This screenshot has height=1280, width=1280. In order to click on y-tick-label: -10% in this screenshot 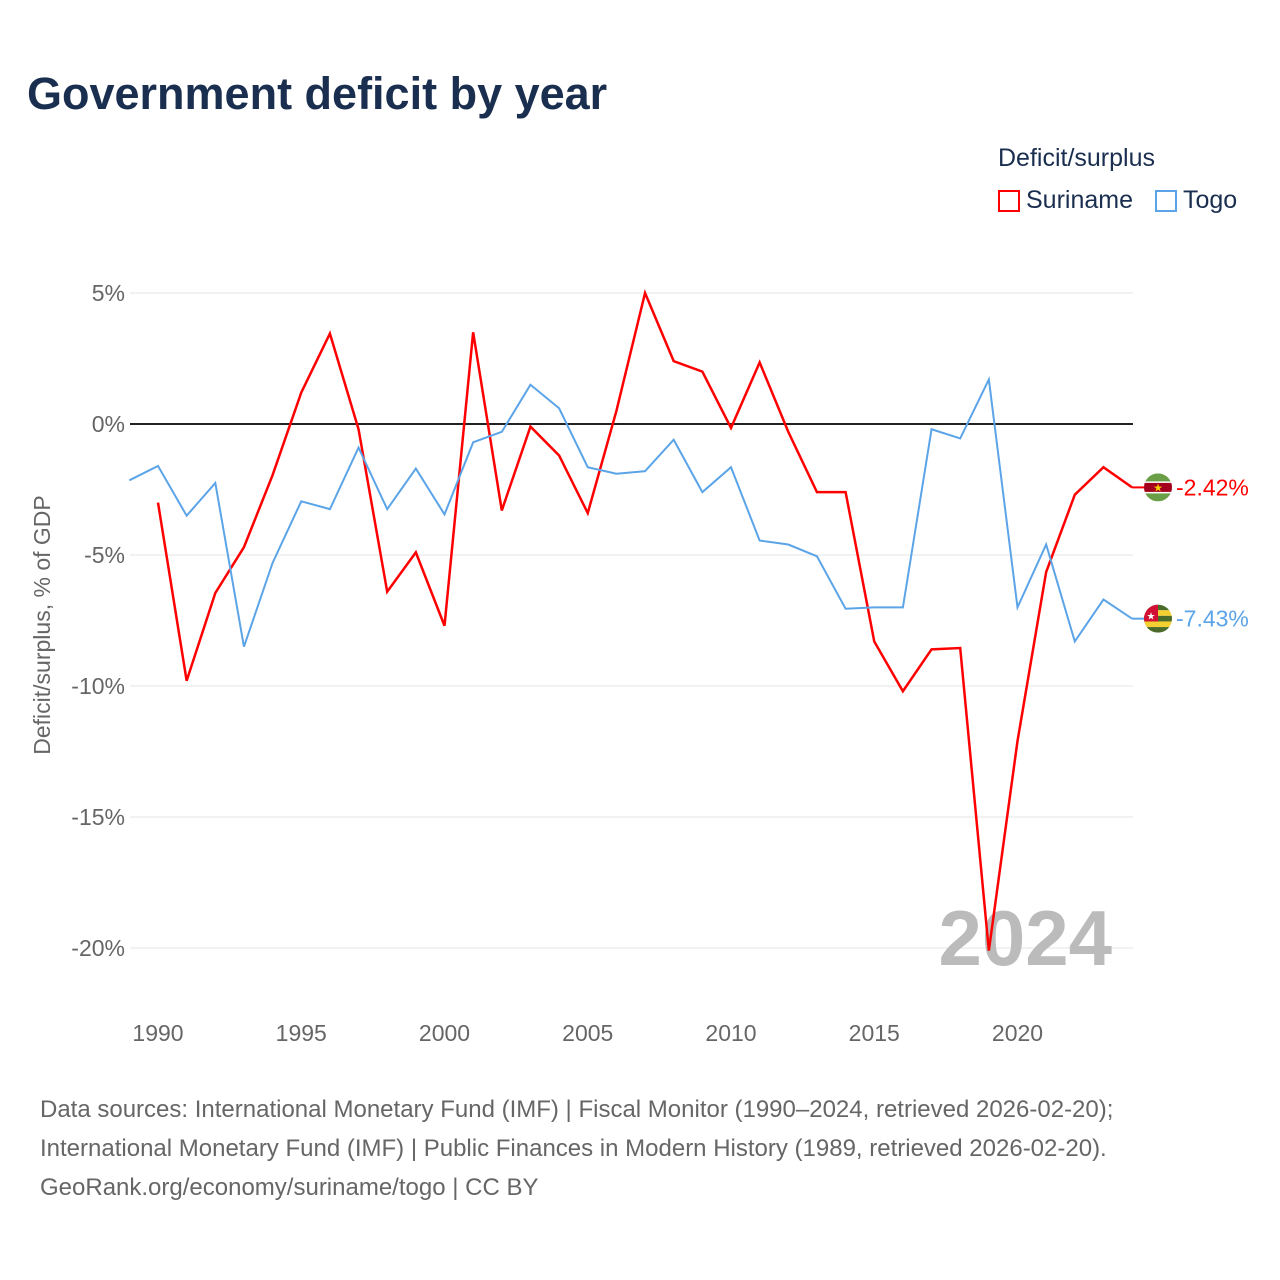, I will do `click(98, 686)`.